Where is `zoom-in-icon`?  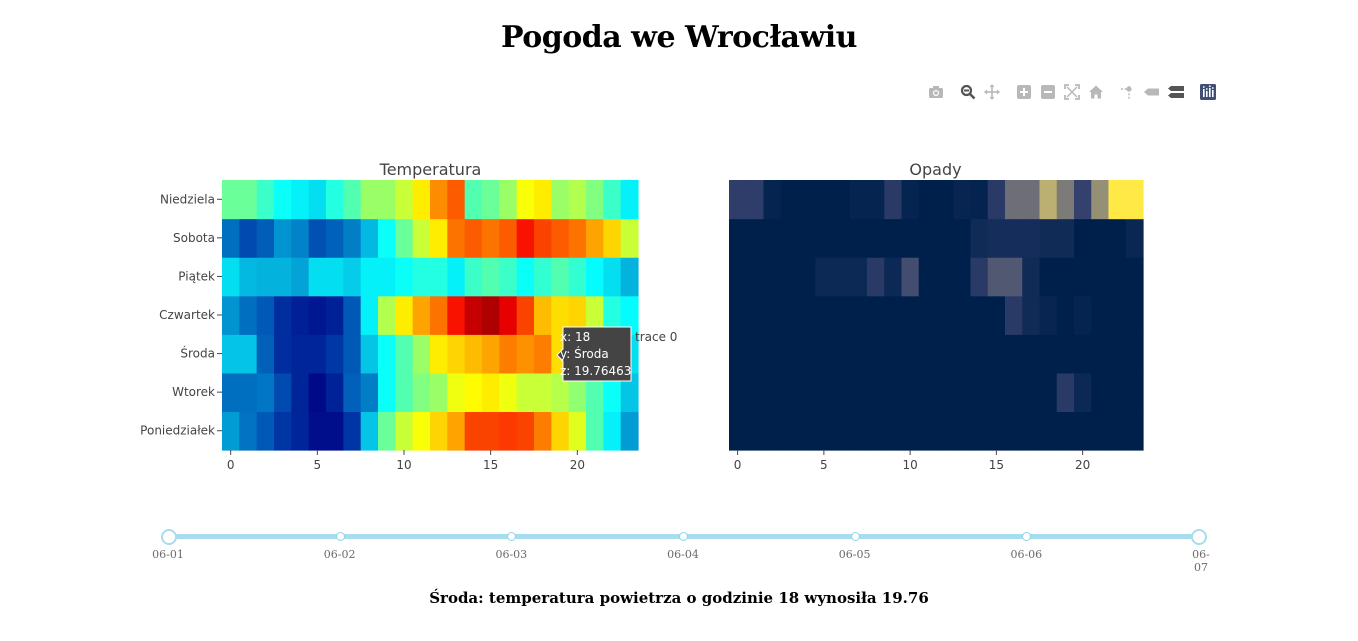 zoom-in-icon is located at coordinates (1024, 92).